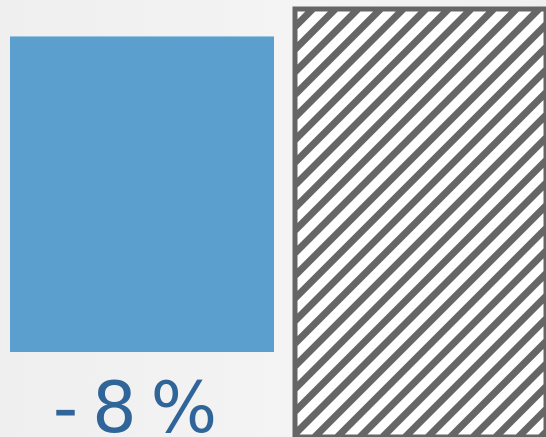 This screenshot has height=437, width=546. Describe the element at coordinates (142, 402) in the screenshot. I see `percent-change-label: -8%` at that location.